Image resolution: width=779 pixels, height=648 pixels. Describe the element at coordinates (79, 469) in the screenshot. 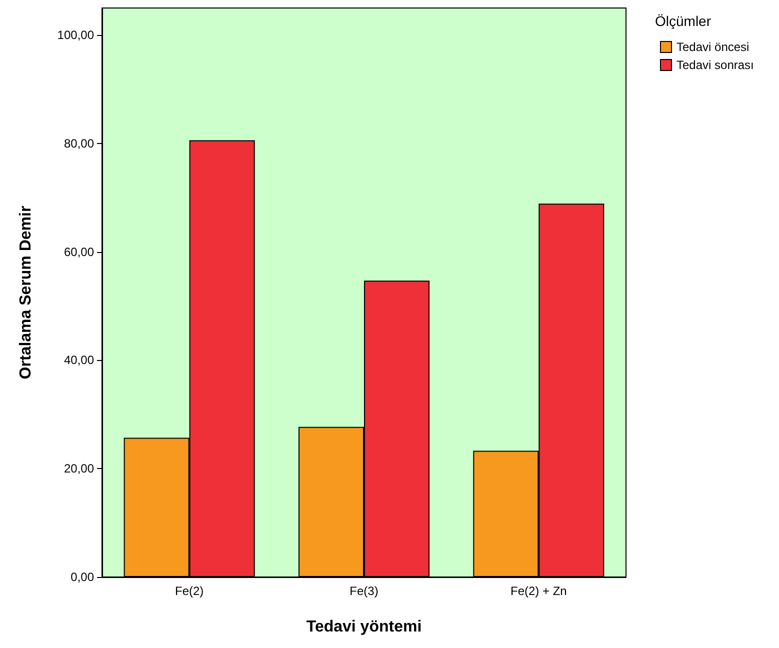

I see `y-tick-label: 20,00` at that location.